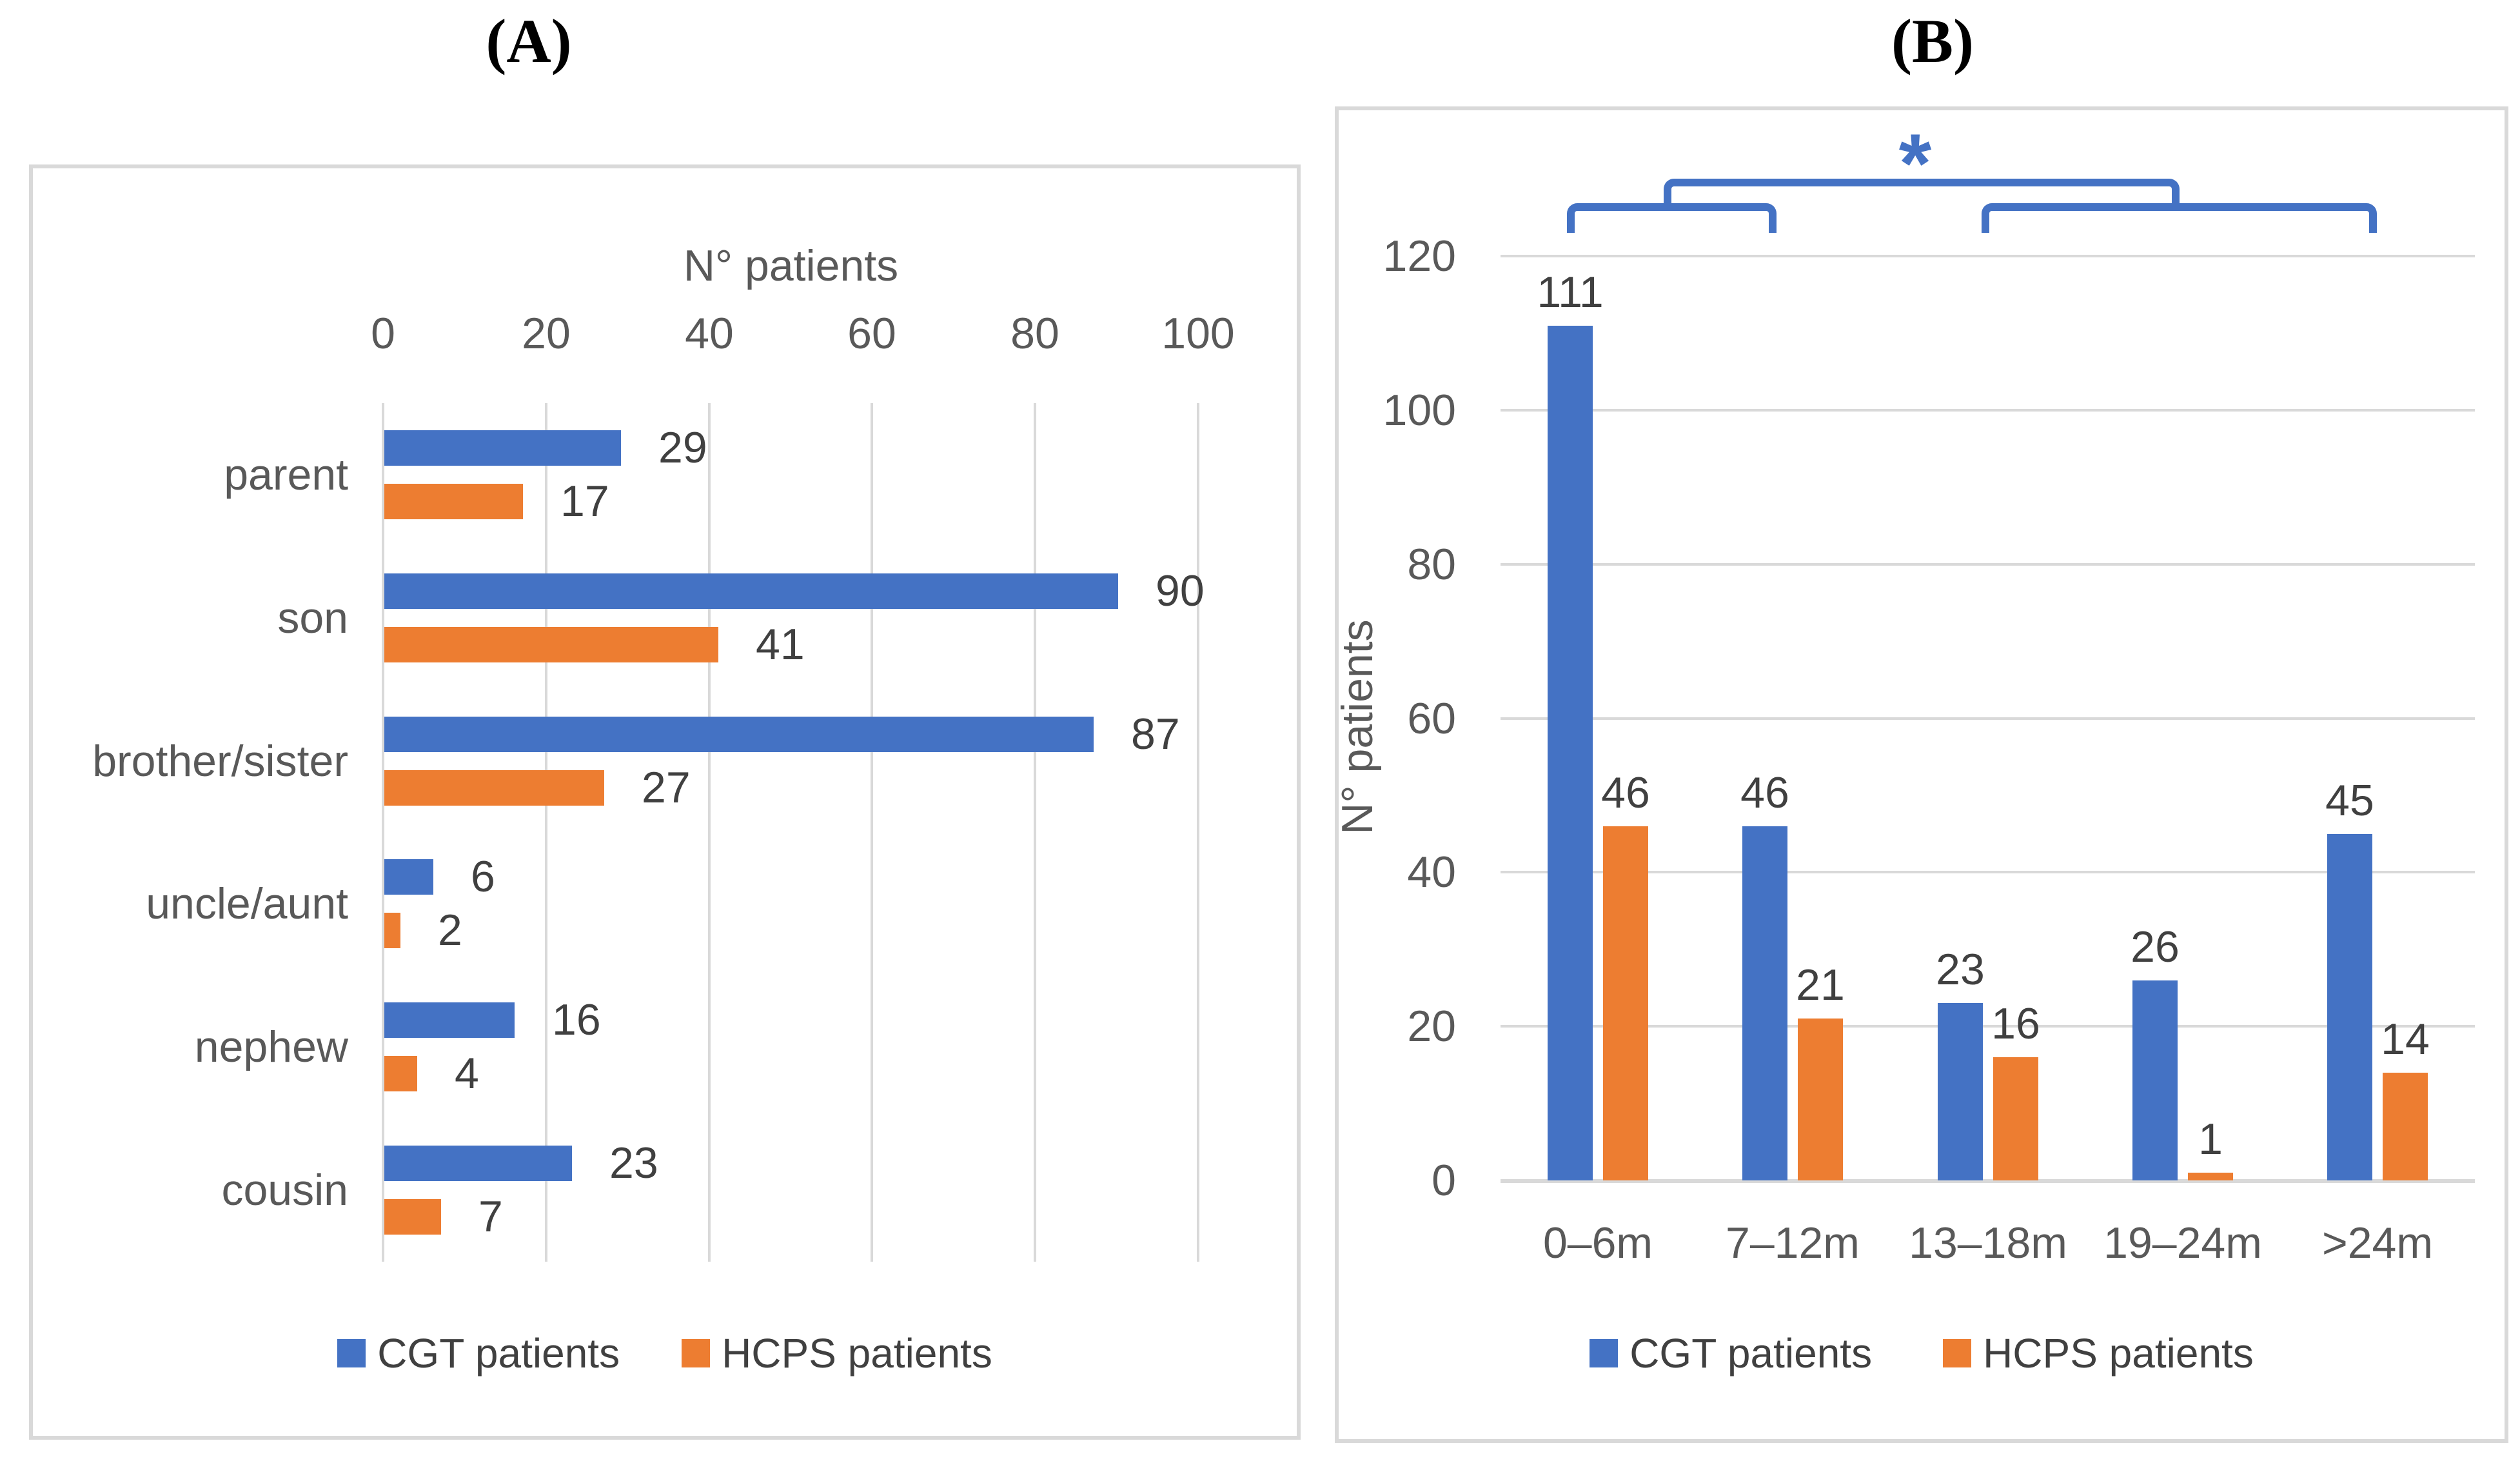 The width and height of the screenshot is (2520, 1461). What do you see at coordinates (2405, 1039) in the screenshot?
I see `bar-value-label-hcps-b-4: 14` at bounding box center [2405, 1039].